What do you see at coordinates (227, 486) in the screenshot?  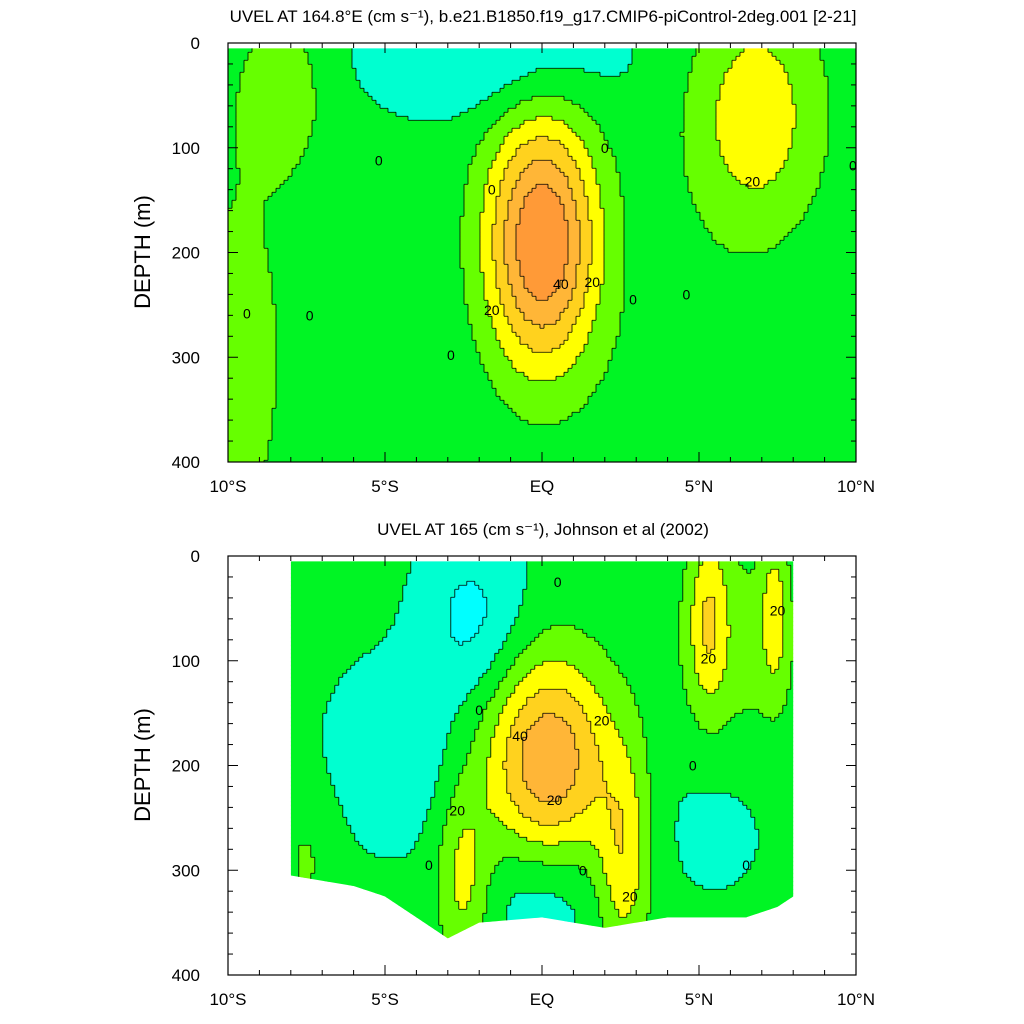 I see `x-tick-label: 10°S` at bounding box center [227, 486].